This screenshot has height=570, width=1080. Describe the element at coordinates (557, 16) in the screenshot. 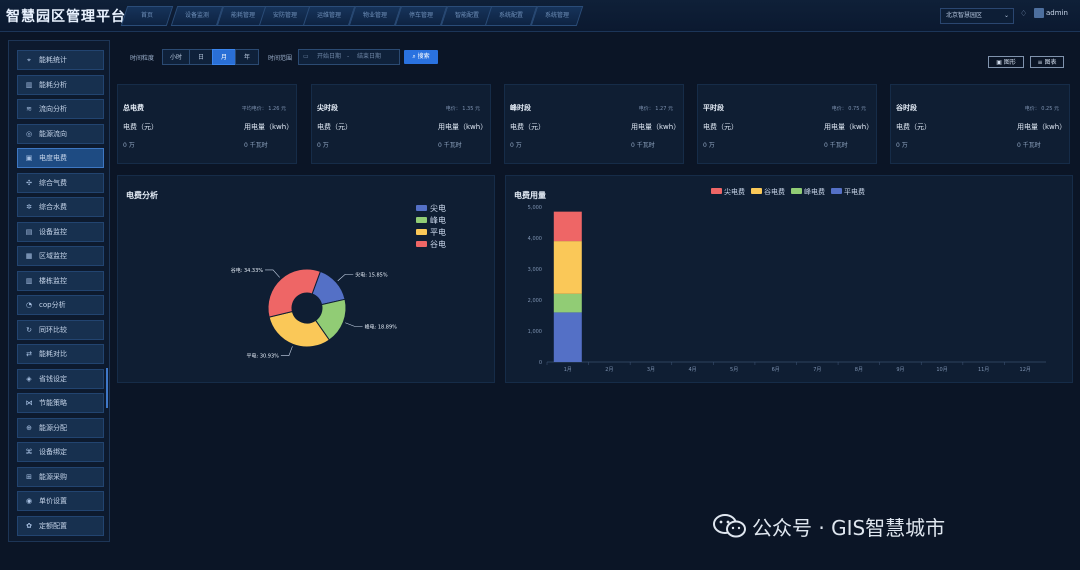

I see `nav-item-sysmanage: 系统管理` at that location.